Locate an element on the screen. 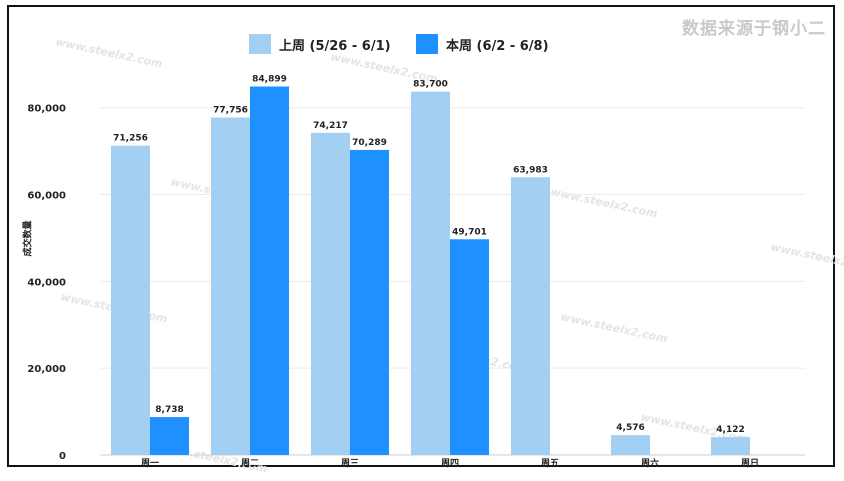  y-tick-label: 60,000 is located at coordinates (46, 196).